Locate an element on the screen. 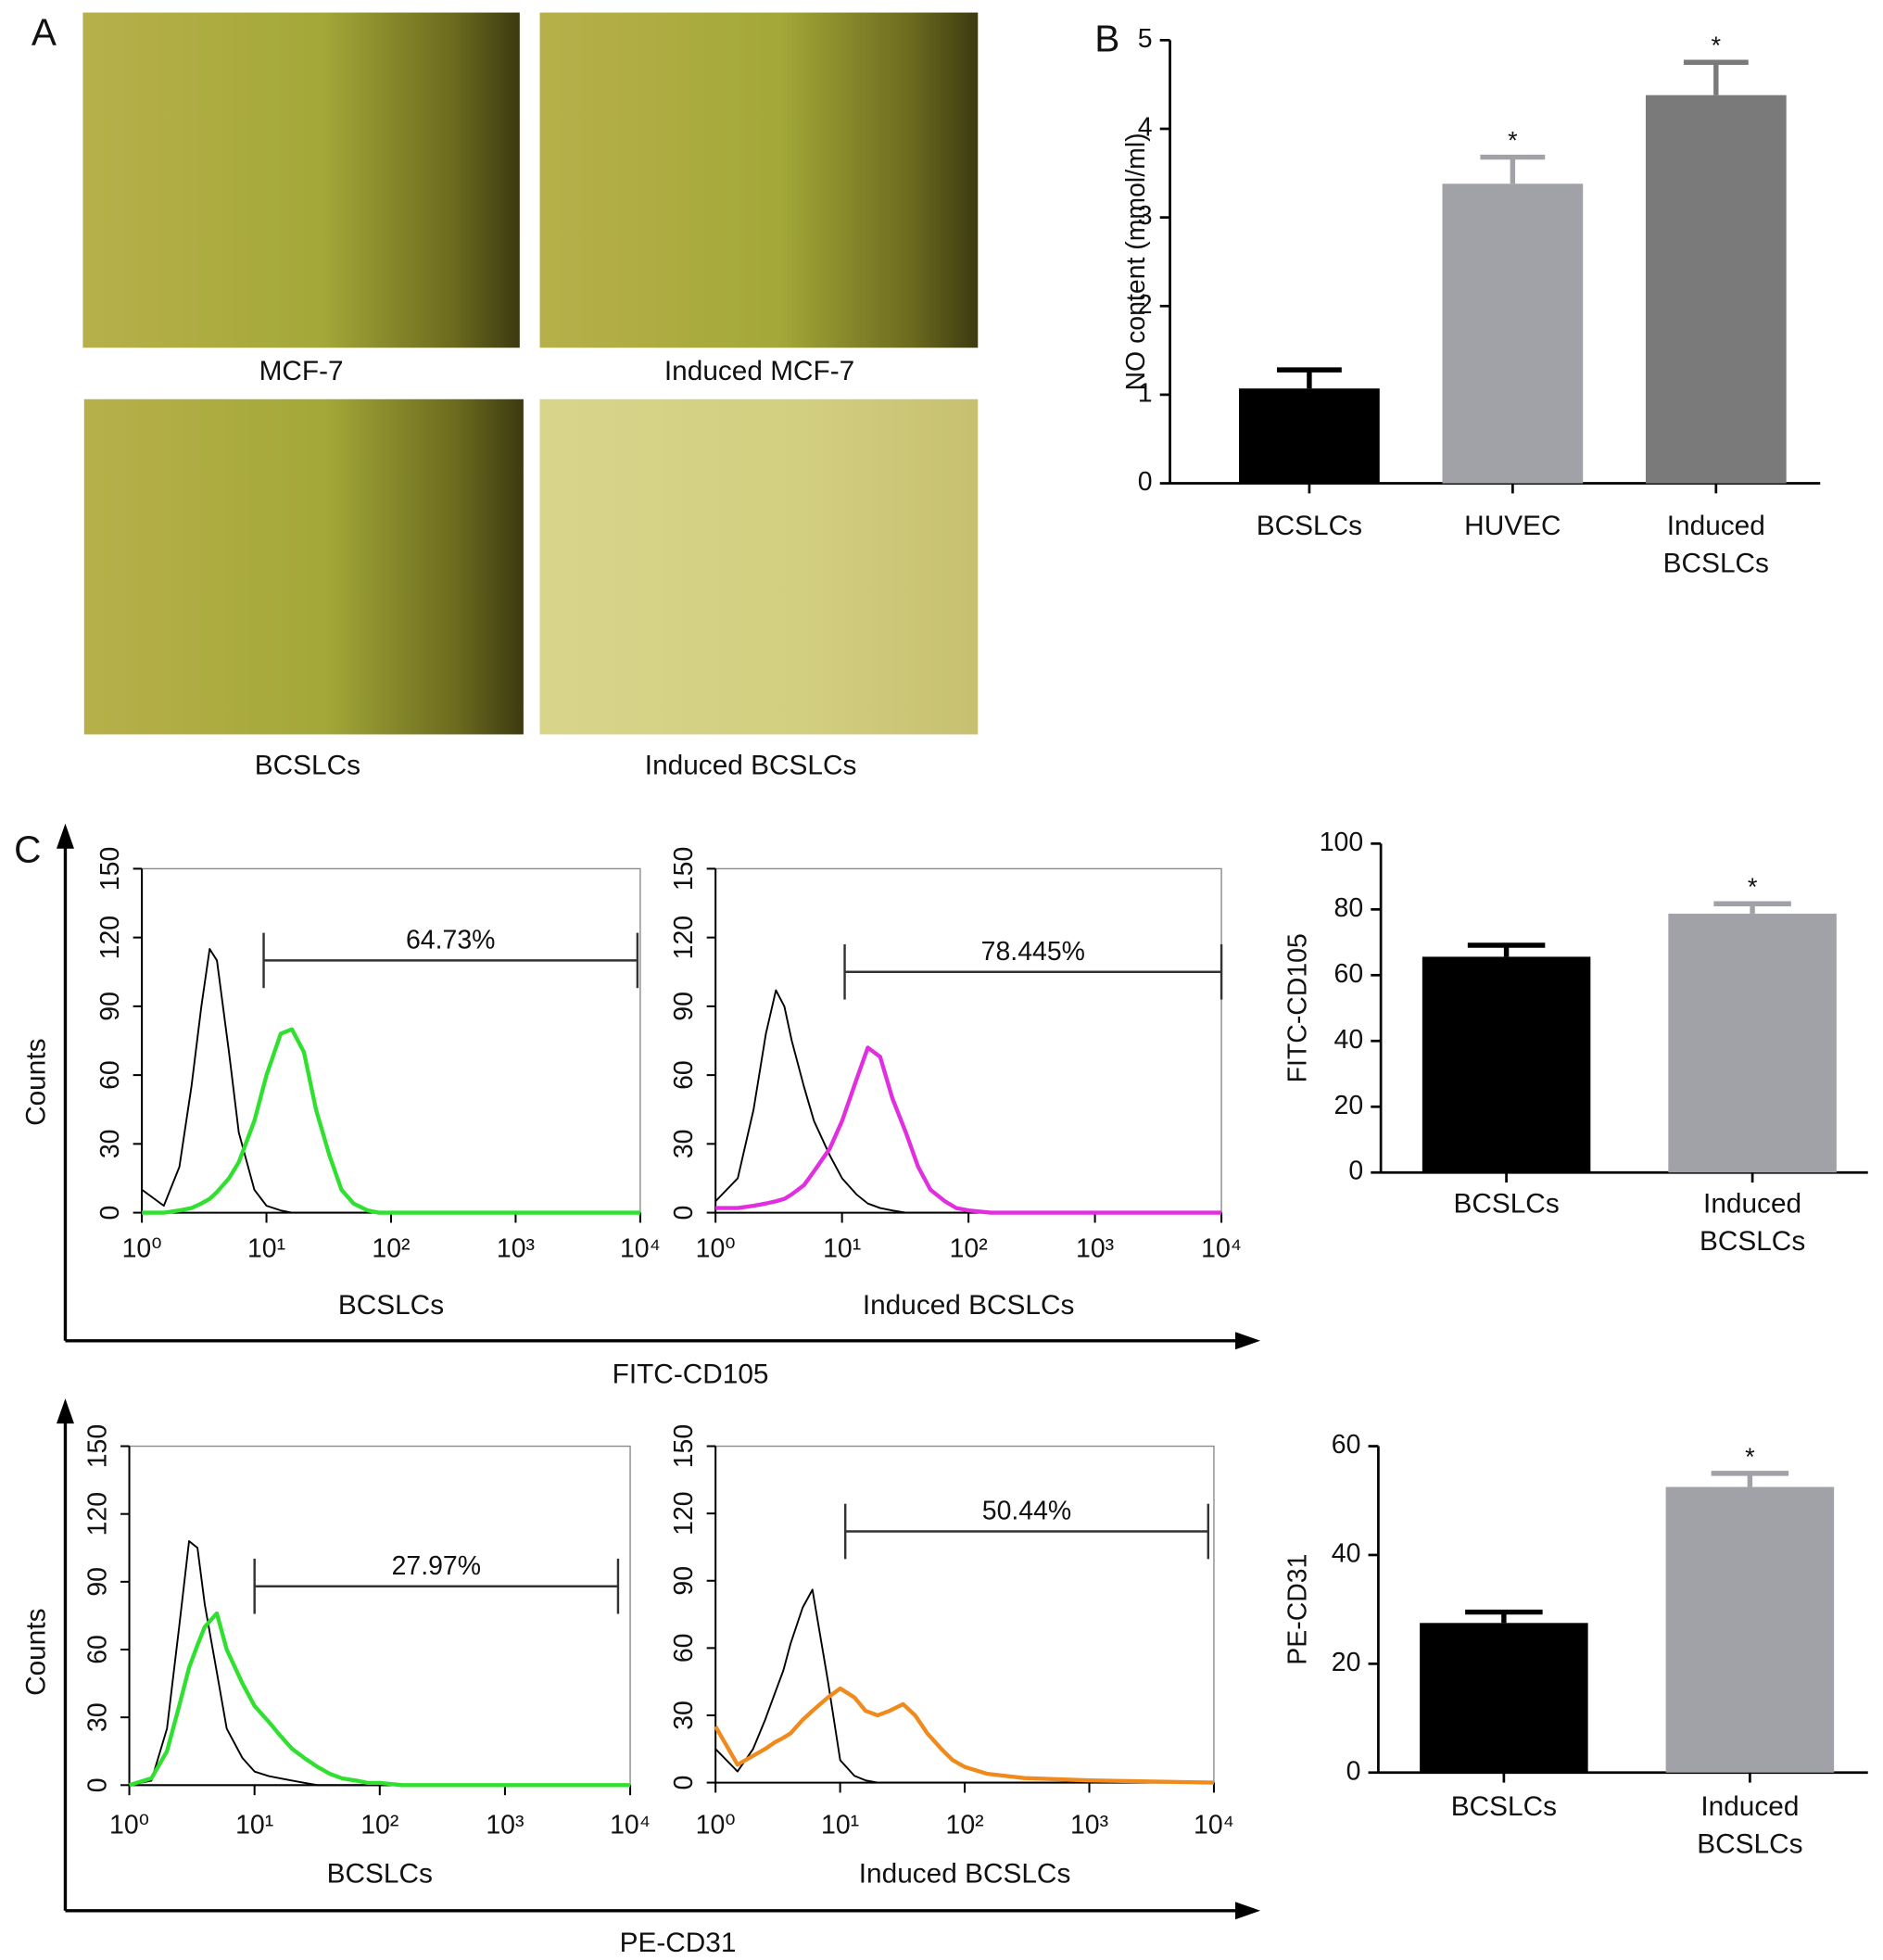  micrograph-caption: BCSLCs is located at coordinates (307, 766).